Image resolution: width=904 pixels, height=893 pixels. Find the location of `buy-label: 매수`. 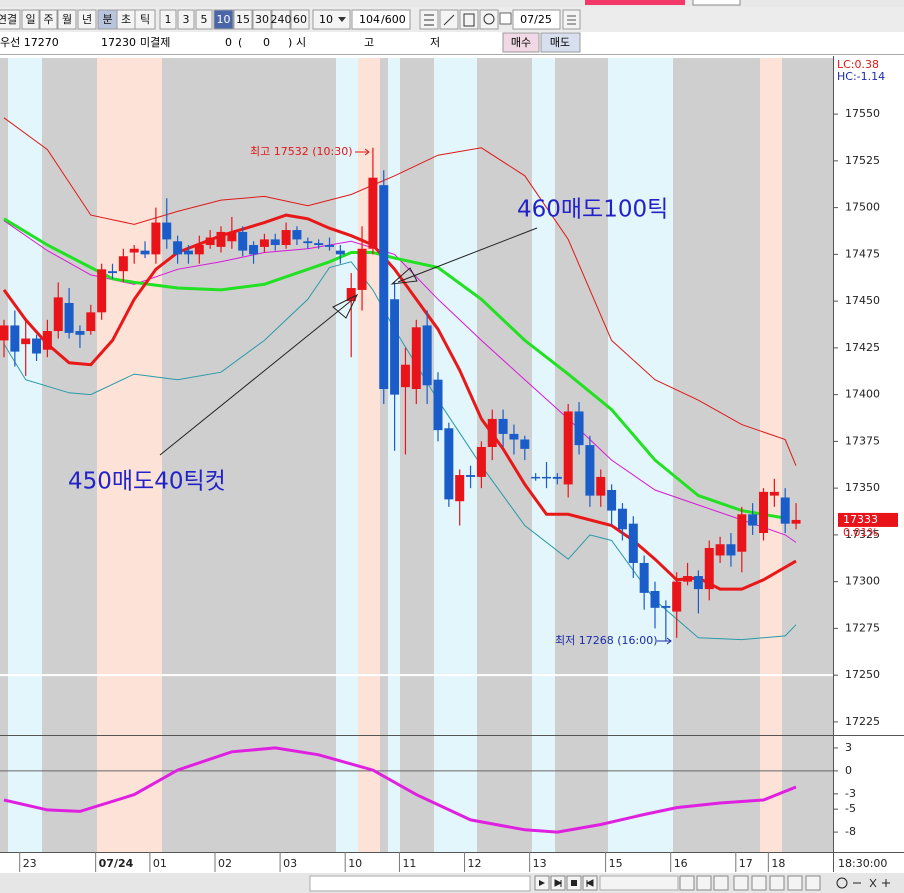

buy-label: 매수 is located at coordinates (521, 42).